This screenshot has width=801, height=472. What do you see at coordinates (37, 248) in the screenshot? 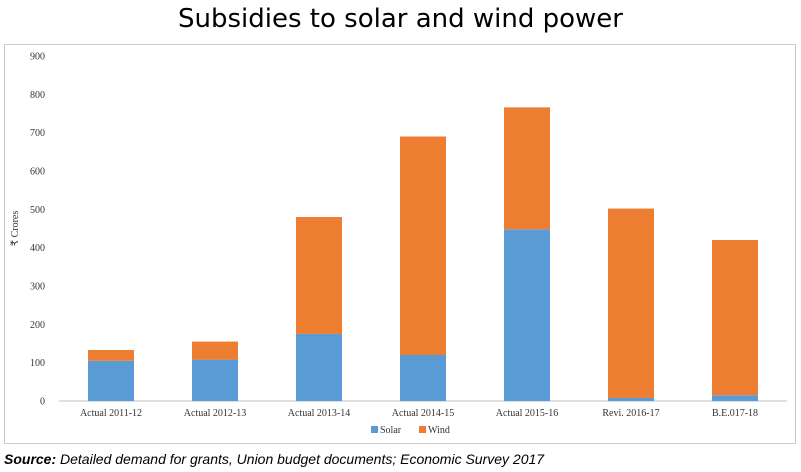
I see `y-tick-label: 400` at bounding box center [37, 248].